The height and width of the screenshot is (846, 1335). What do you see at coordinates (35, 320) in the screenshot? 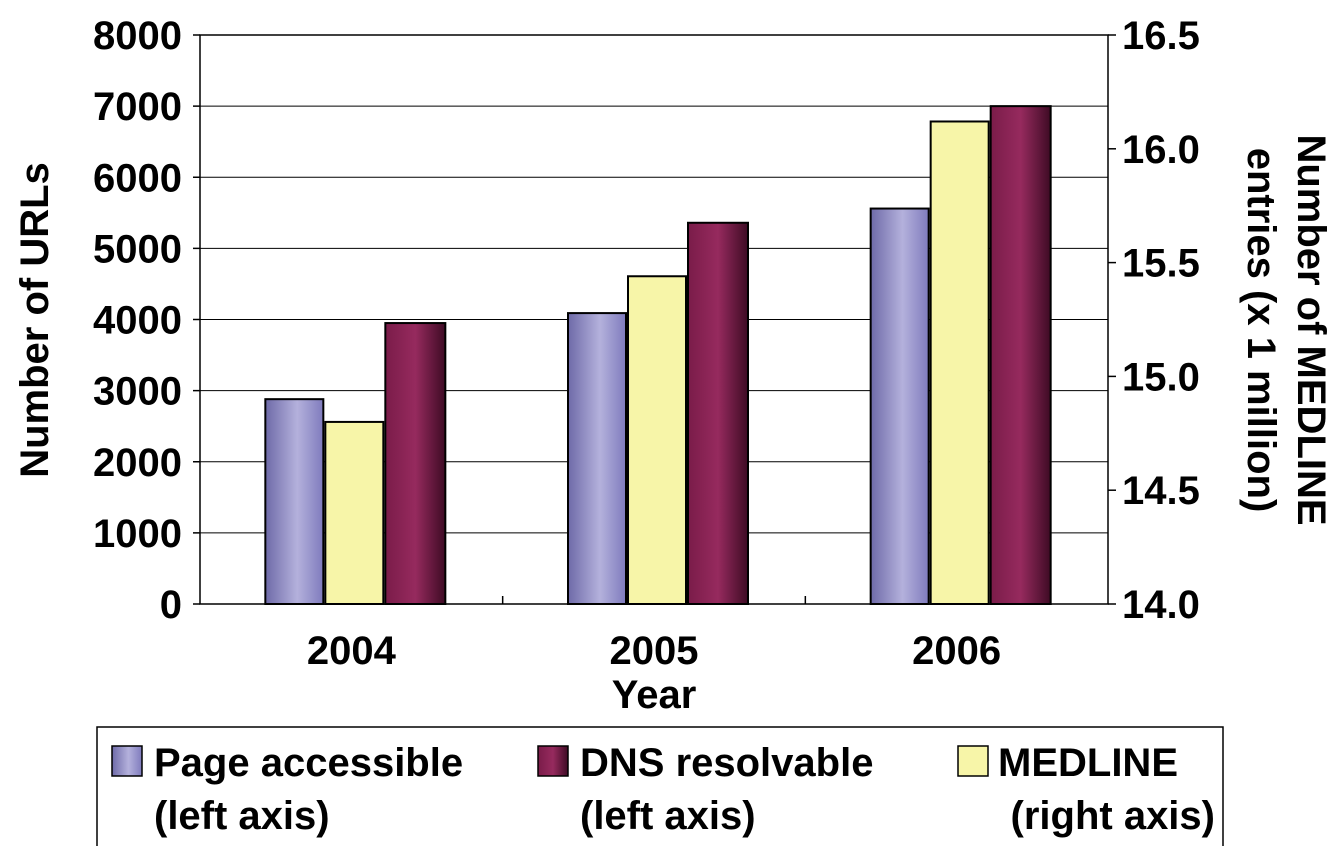
I see `left-axis-title: Number of URLs` at bounding box center [35, 320].